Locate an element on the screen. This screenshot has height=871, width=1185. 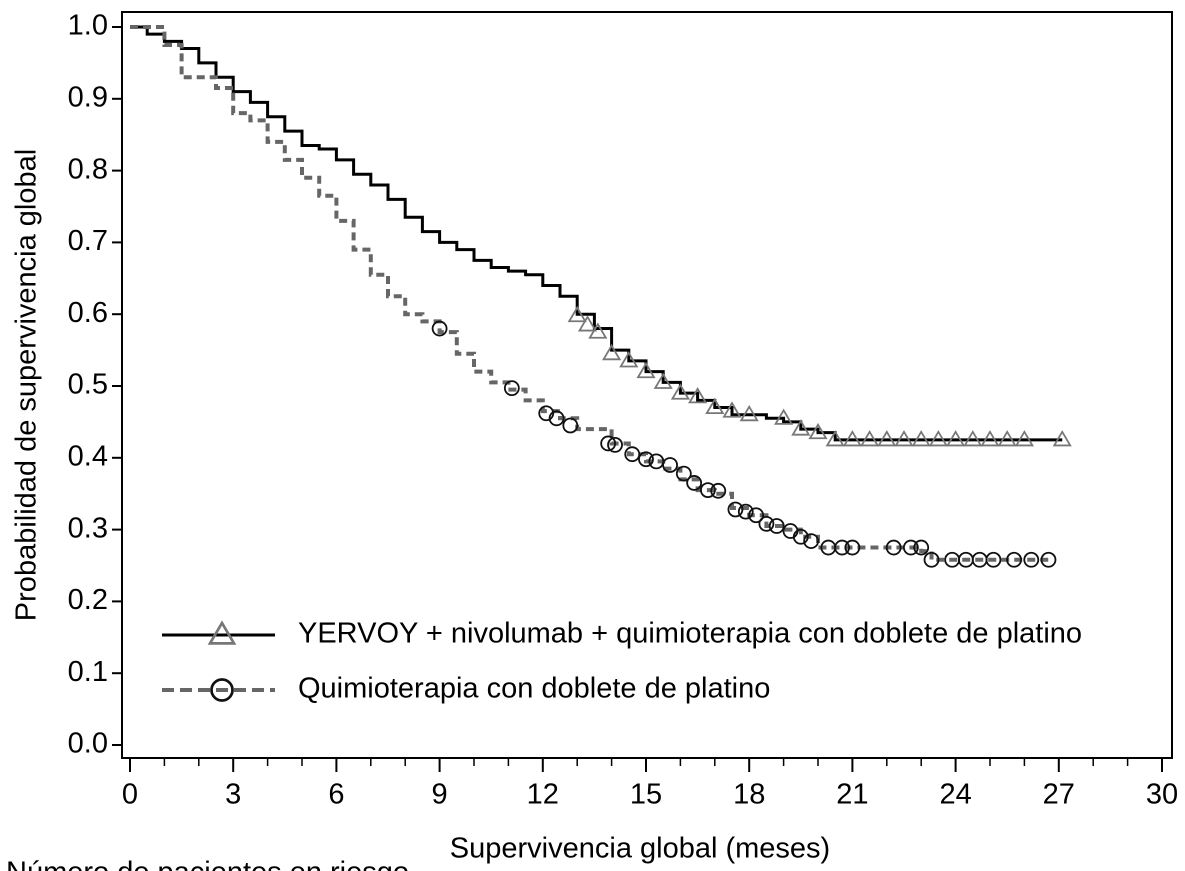
x-tick-label: 3 is located at coordinates (233, 795).